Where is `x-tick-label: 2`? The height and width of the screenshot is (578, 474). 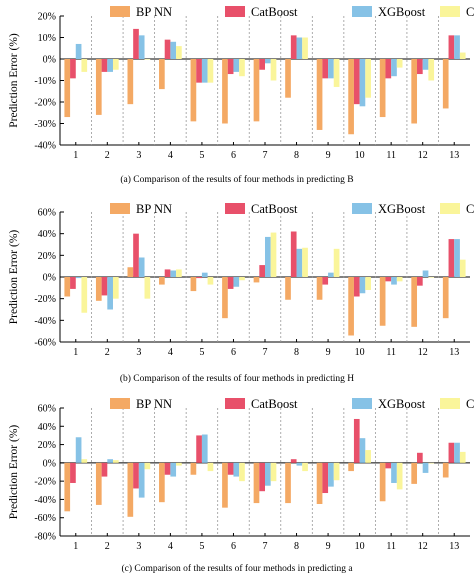
x-tick-label: 2 is located at coordinates (107, 352).